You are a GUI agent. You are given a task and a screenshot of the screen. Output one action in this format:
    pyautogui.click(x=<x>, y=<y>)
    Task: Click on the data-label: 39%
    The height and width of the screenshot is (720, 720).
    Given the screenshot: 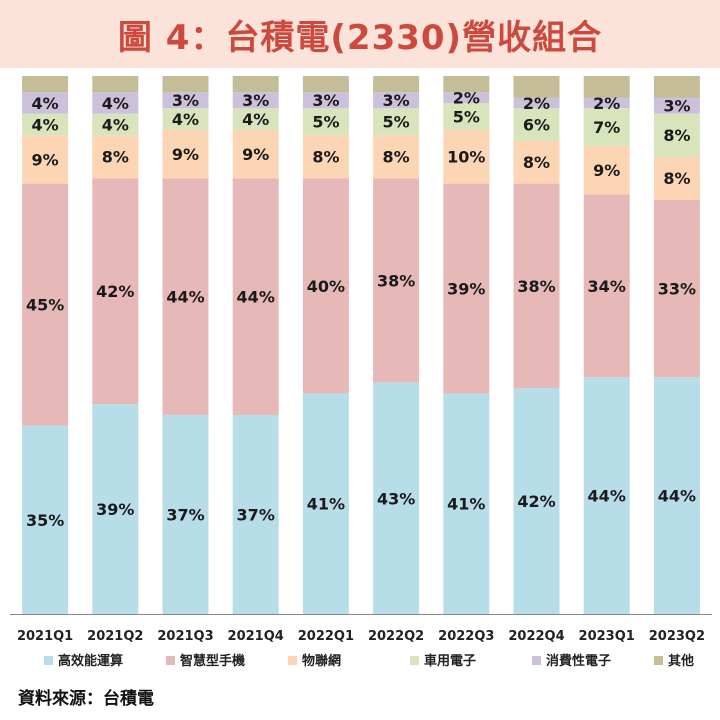 What is the action you would take?
    pyautogui.click(x=115, y=509)
    